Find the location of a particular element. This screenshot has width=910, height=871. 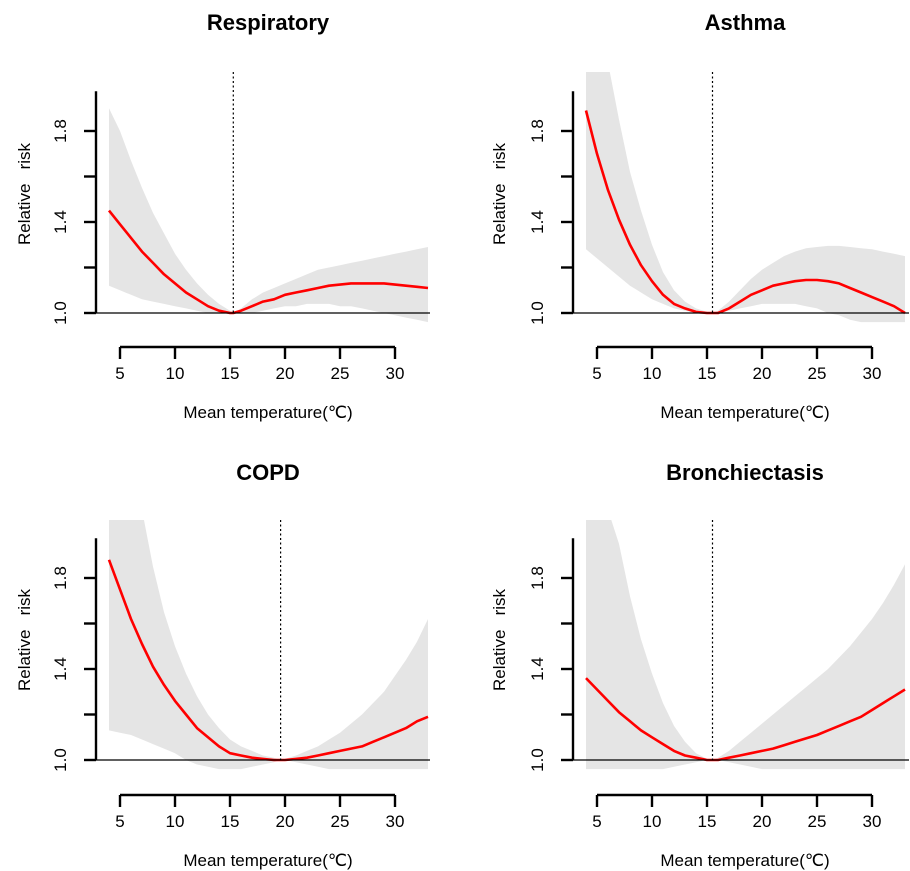

chart-title: Bronchiectasis is located at coordinates (745, 472).